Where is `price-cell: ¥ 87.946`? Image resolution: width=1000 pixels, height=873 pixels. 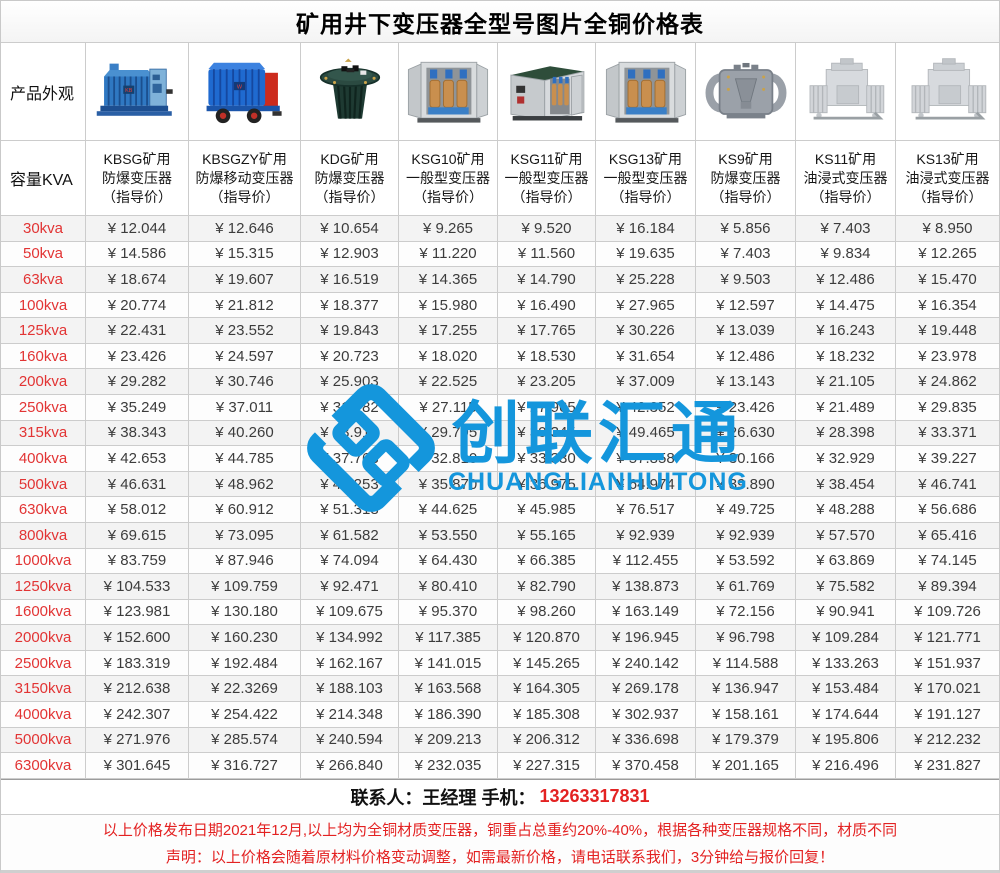 price-cell: ¥ 87.946 is located at coordinates (245, 561).